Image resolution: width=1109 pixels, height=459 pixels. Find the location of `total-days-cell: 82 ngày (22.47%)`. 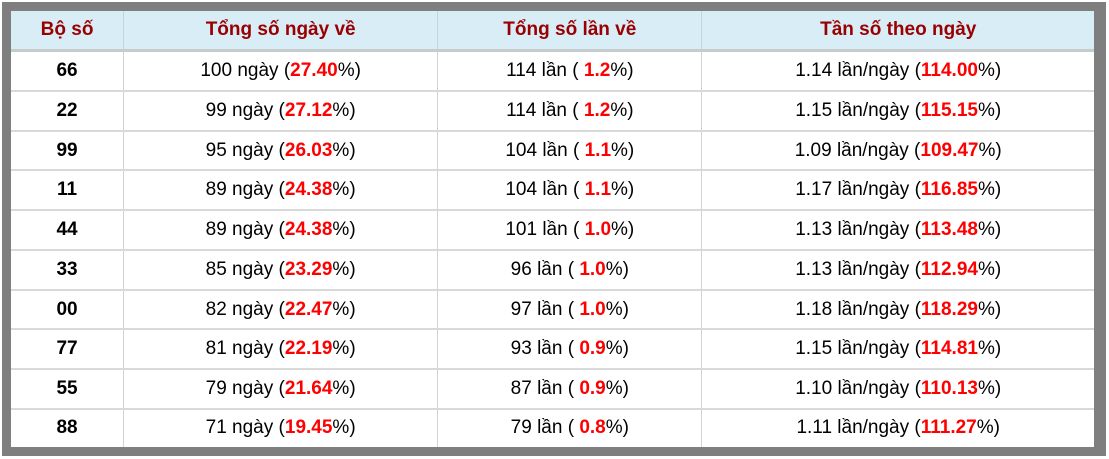

total-days-cell: 82 ngày (22.47%) is located at coordinates (281, 310).